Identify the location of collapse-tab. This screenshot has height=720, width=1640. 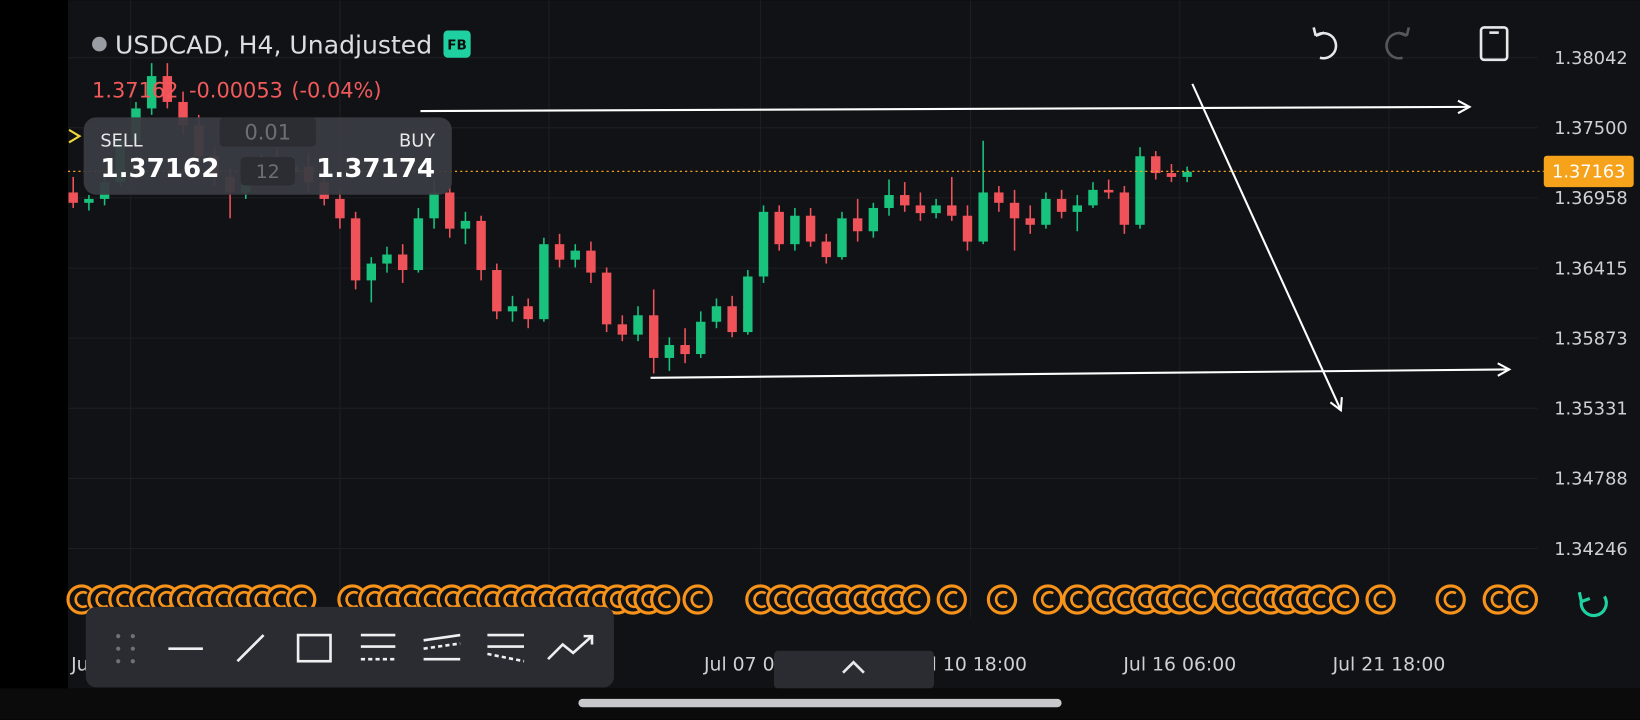
(854, 669).